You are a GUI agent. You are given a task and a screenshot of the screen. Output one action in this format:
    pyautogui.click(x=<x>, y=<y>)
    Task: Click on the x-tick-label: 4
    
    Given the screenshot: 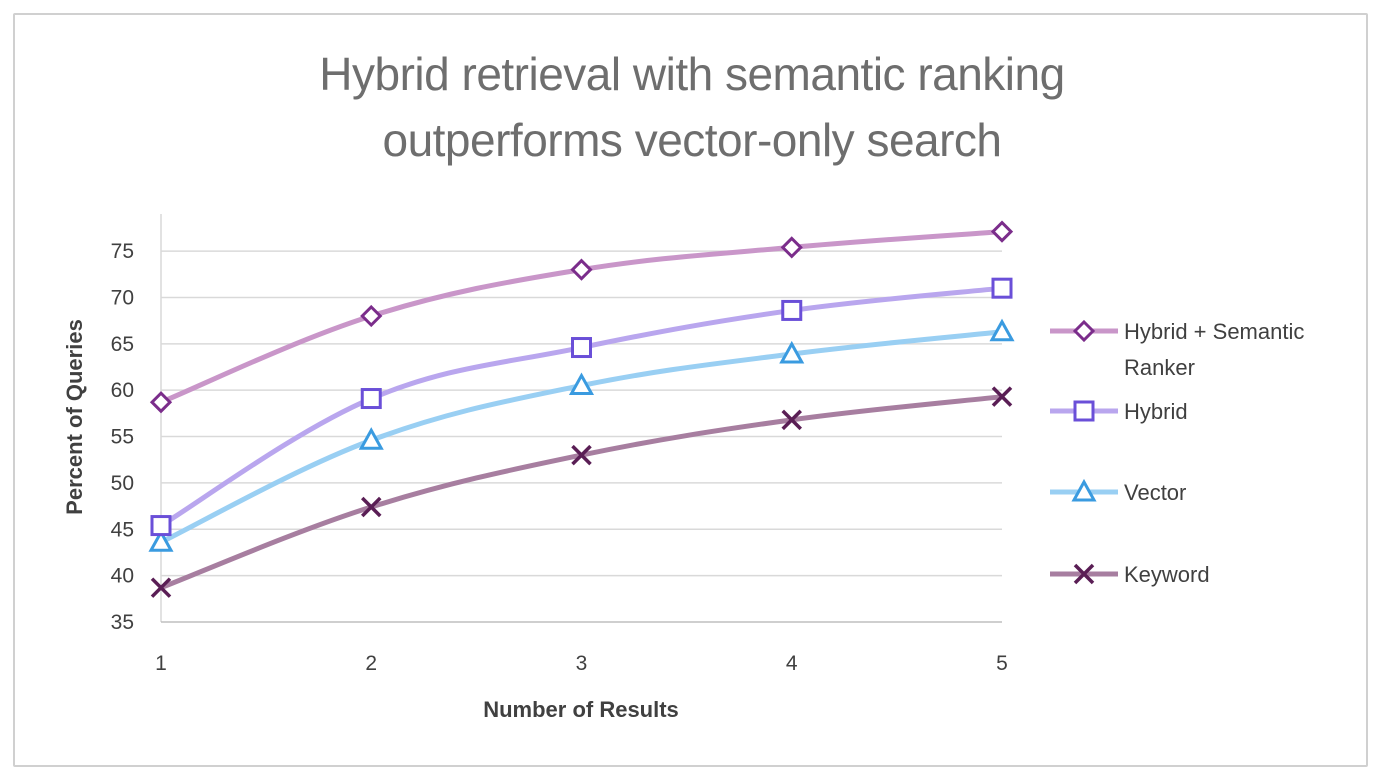 What is the action you would take?
    pyautogui.click(x=792, y=663)
    